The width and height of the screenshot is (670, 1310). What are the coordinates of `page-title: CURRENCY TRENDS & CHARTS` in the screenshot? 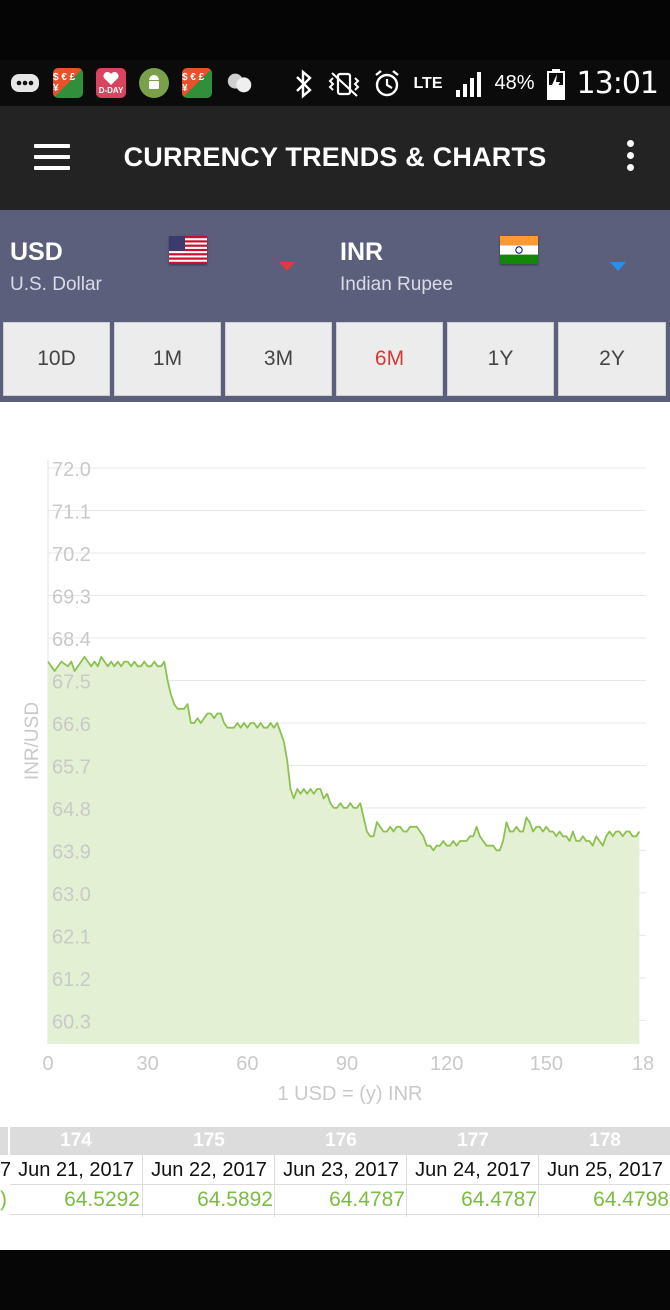 It's located at (335, 157).